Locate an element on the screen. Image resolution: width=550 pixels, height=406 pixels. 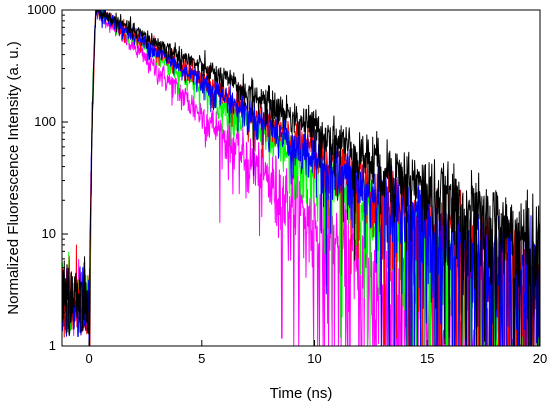
y-tick-label: 1 is located at coordinates (52, 345).